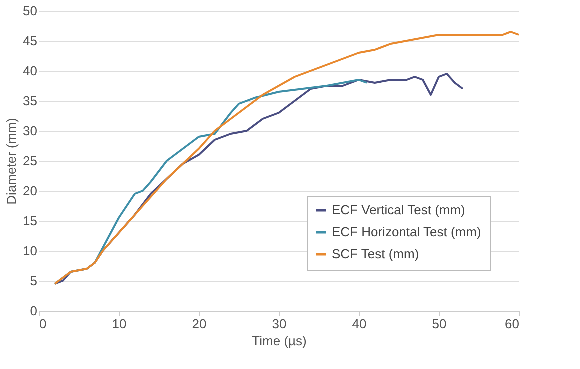 This screenshot has width=580, height=369. What do you see at coordinates (30, 41) in the screenshot?
I see `y-tick-label: 45` at bounding box center [30, 41].